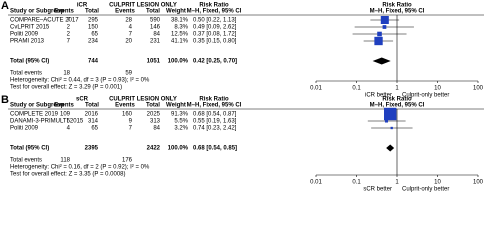 The image size is (500, 240). I want to click on total-risk-ratio: 0.42 [0.25, 0.70], so click(215, 62).